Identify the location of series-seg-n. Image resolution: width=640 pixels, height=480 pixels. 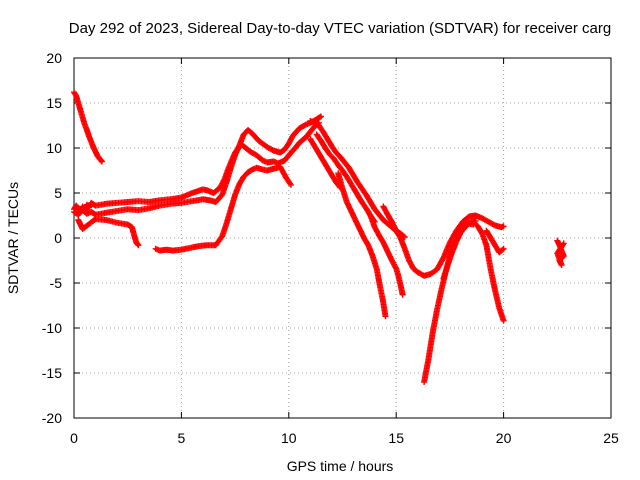
(488, 271).